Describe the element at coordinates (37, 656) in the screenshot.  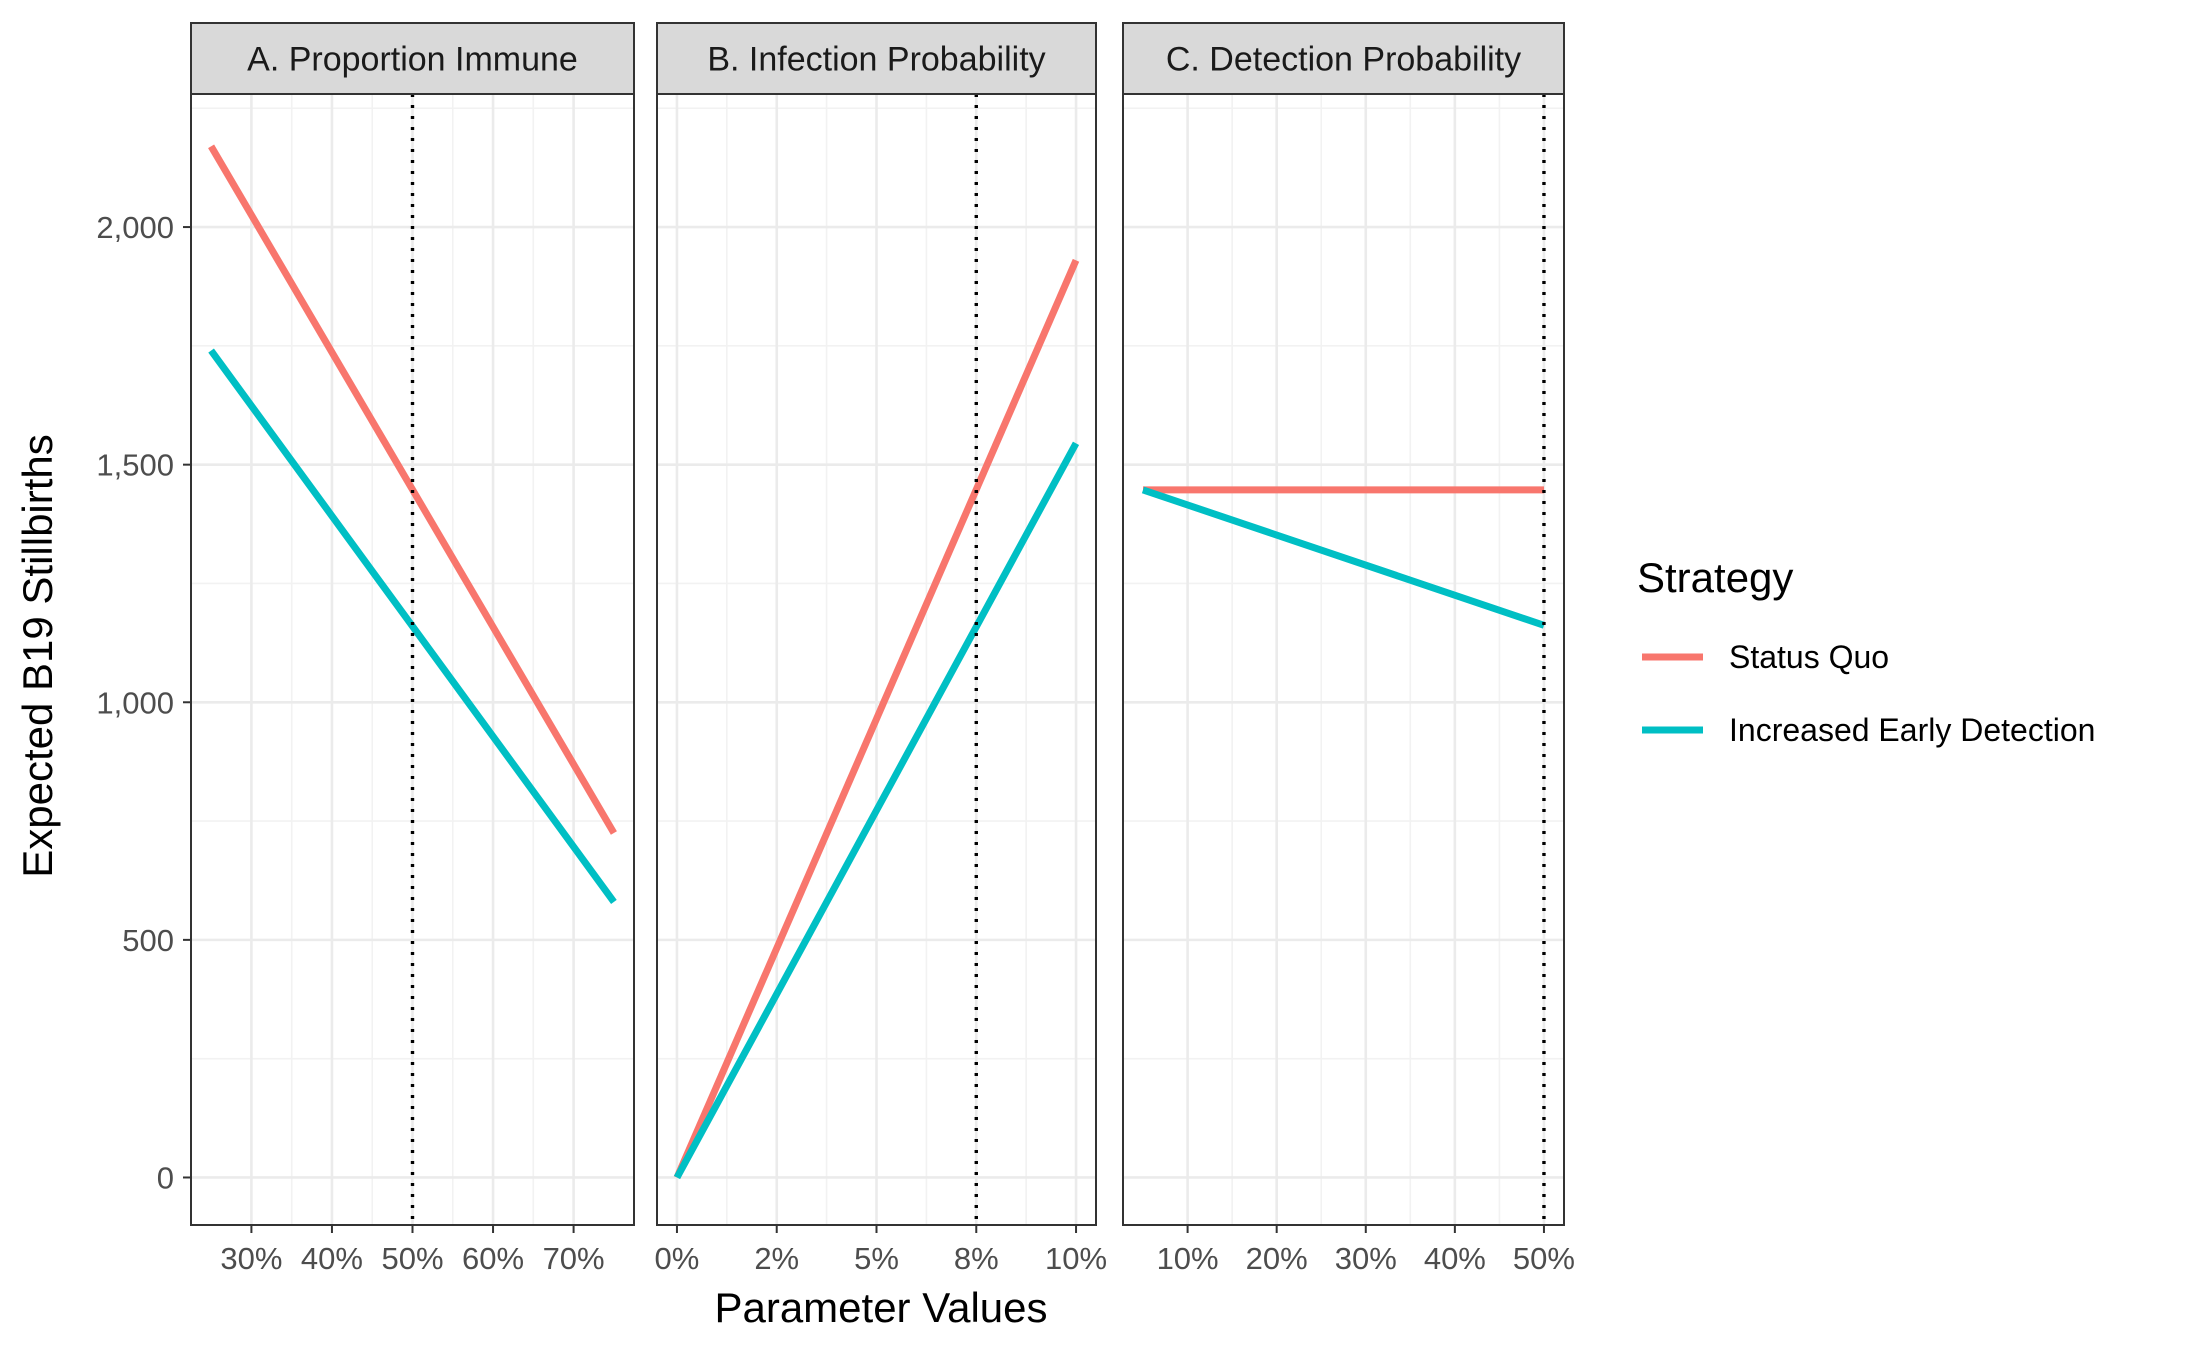
I see `y-axis-title: Expected B19 Stillbirths` at that location.